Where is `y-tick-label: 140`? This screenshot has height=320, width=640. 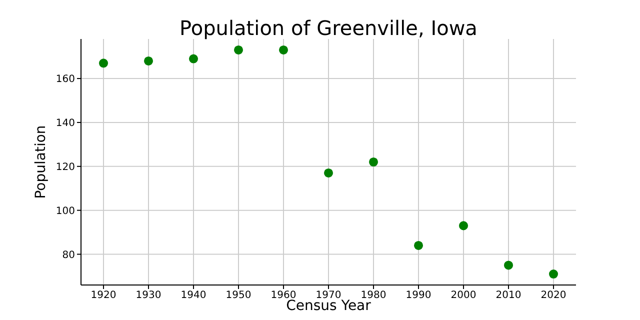 y-tick-label: 140 is located at coordinates (65, 124).